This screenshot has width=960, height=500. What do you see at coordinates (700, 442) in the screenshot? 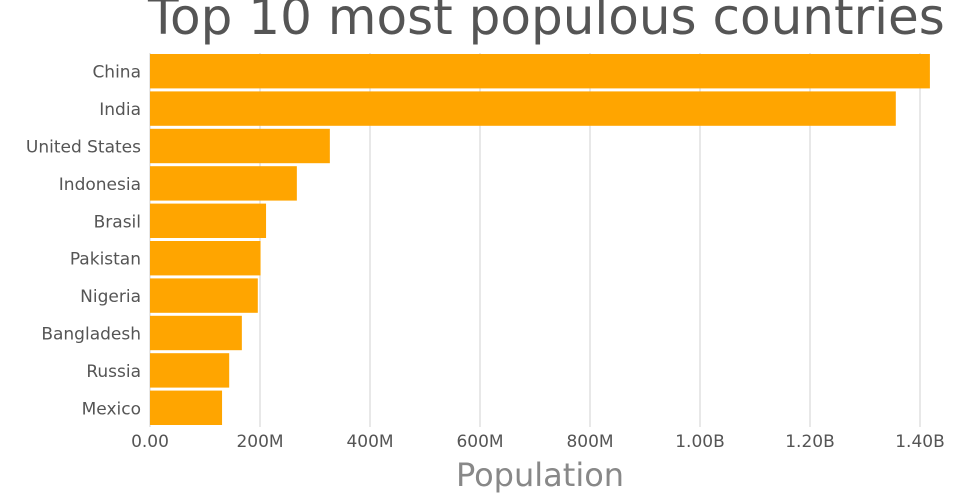
I see `x-tick-label: 1.00B` at bounding box center [700, 442].